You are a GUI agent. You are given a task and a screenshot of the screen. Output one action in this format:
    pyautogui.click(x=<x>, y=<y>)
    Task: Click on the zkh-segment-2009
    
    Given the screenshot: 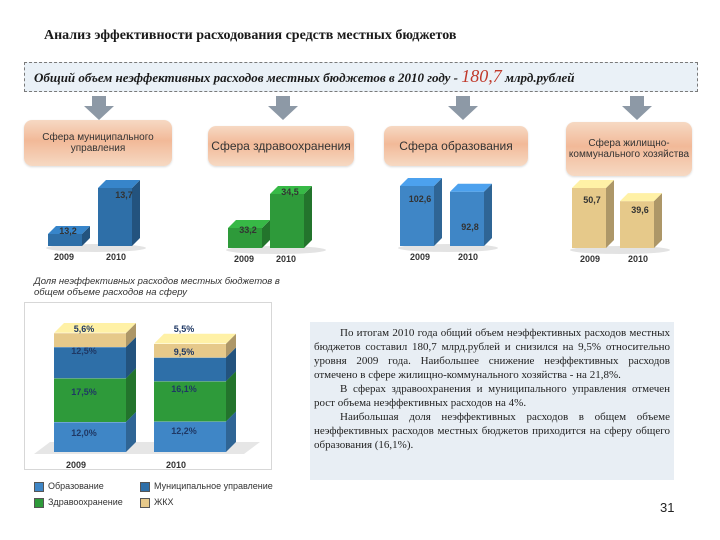 What is the action you would take?
    pyautogui.click(x=95, y=335)
    